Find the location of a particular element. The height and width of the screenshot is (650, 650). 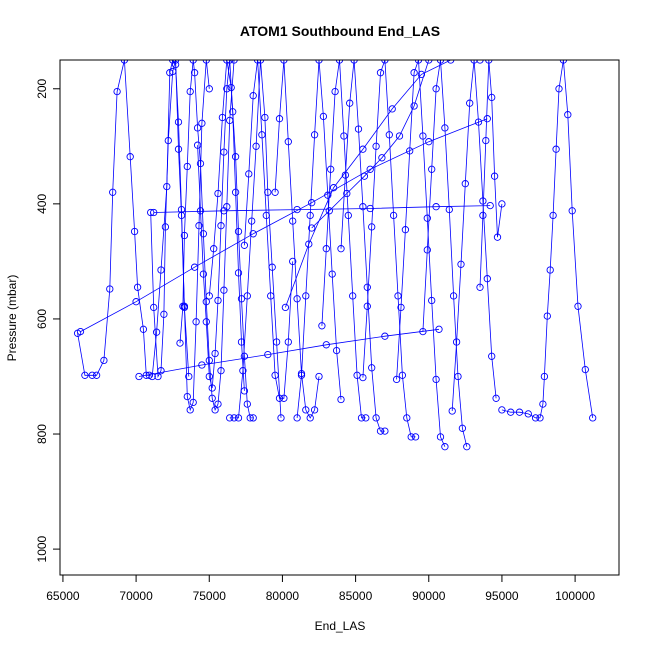

y-axis: 200 400 600 800 1000 is located at coordinates (48, 320).